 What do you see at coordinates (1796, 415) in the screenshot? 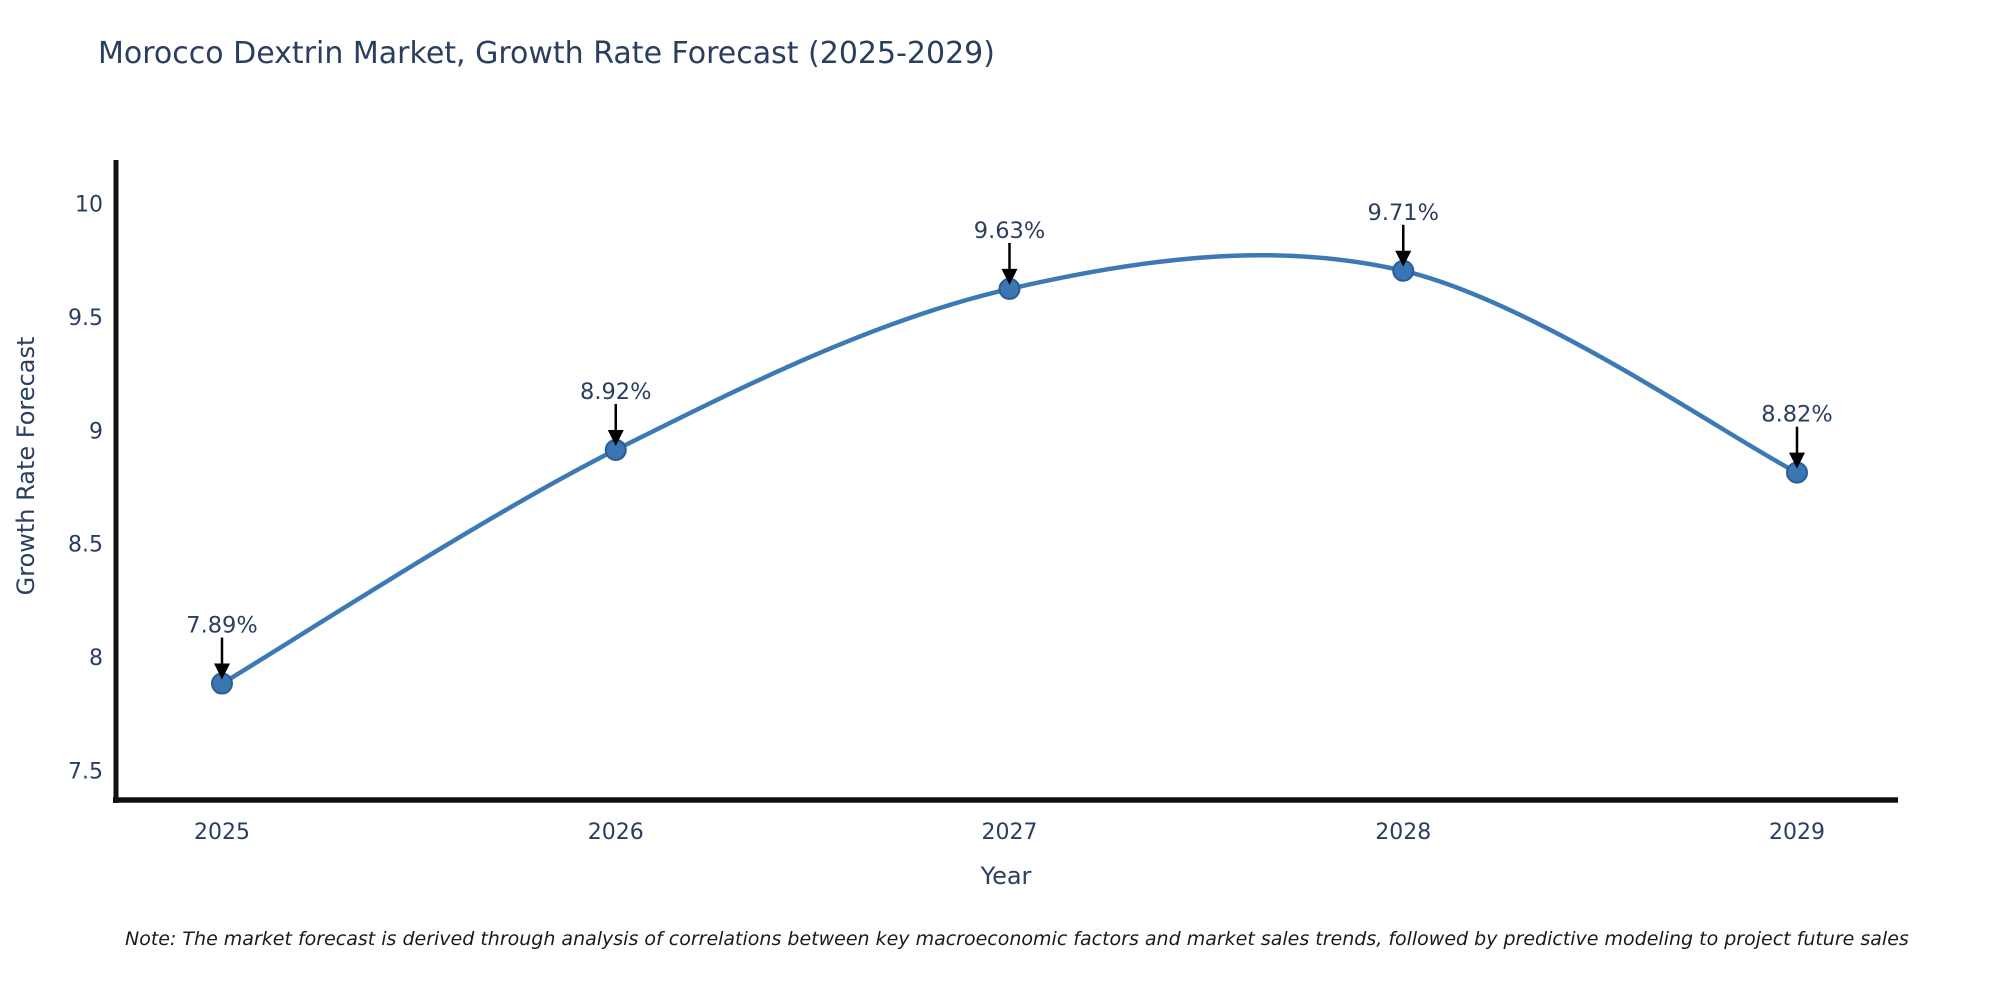
I see `data-point-label: 8.82%` at bounding box center [1796, 415].